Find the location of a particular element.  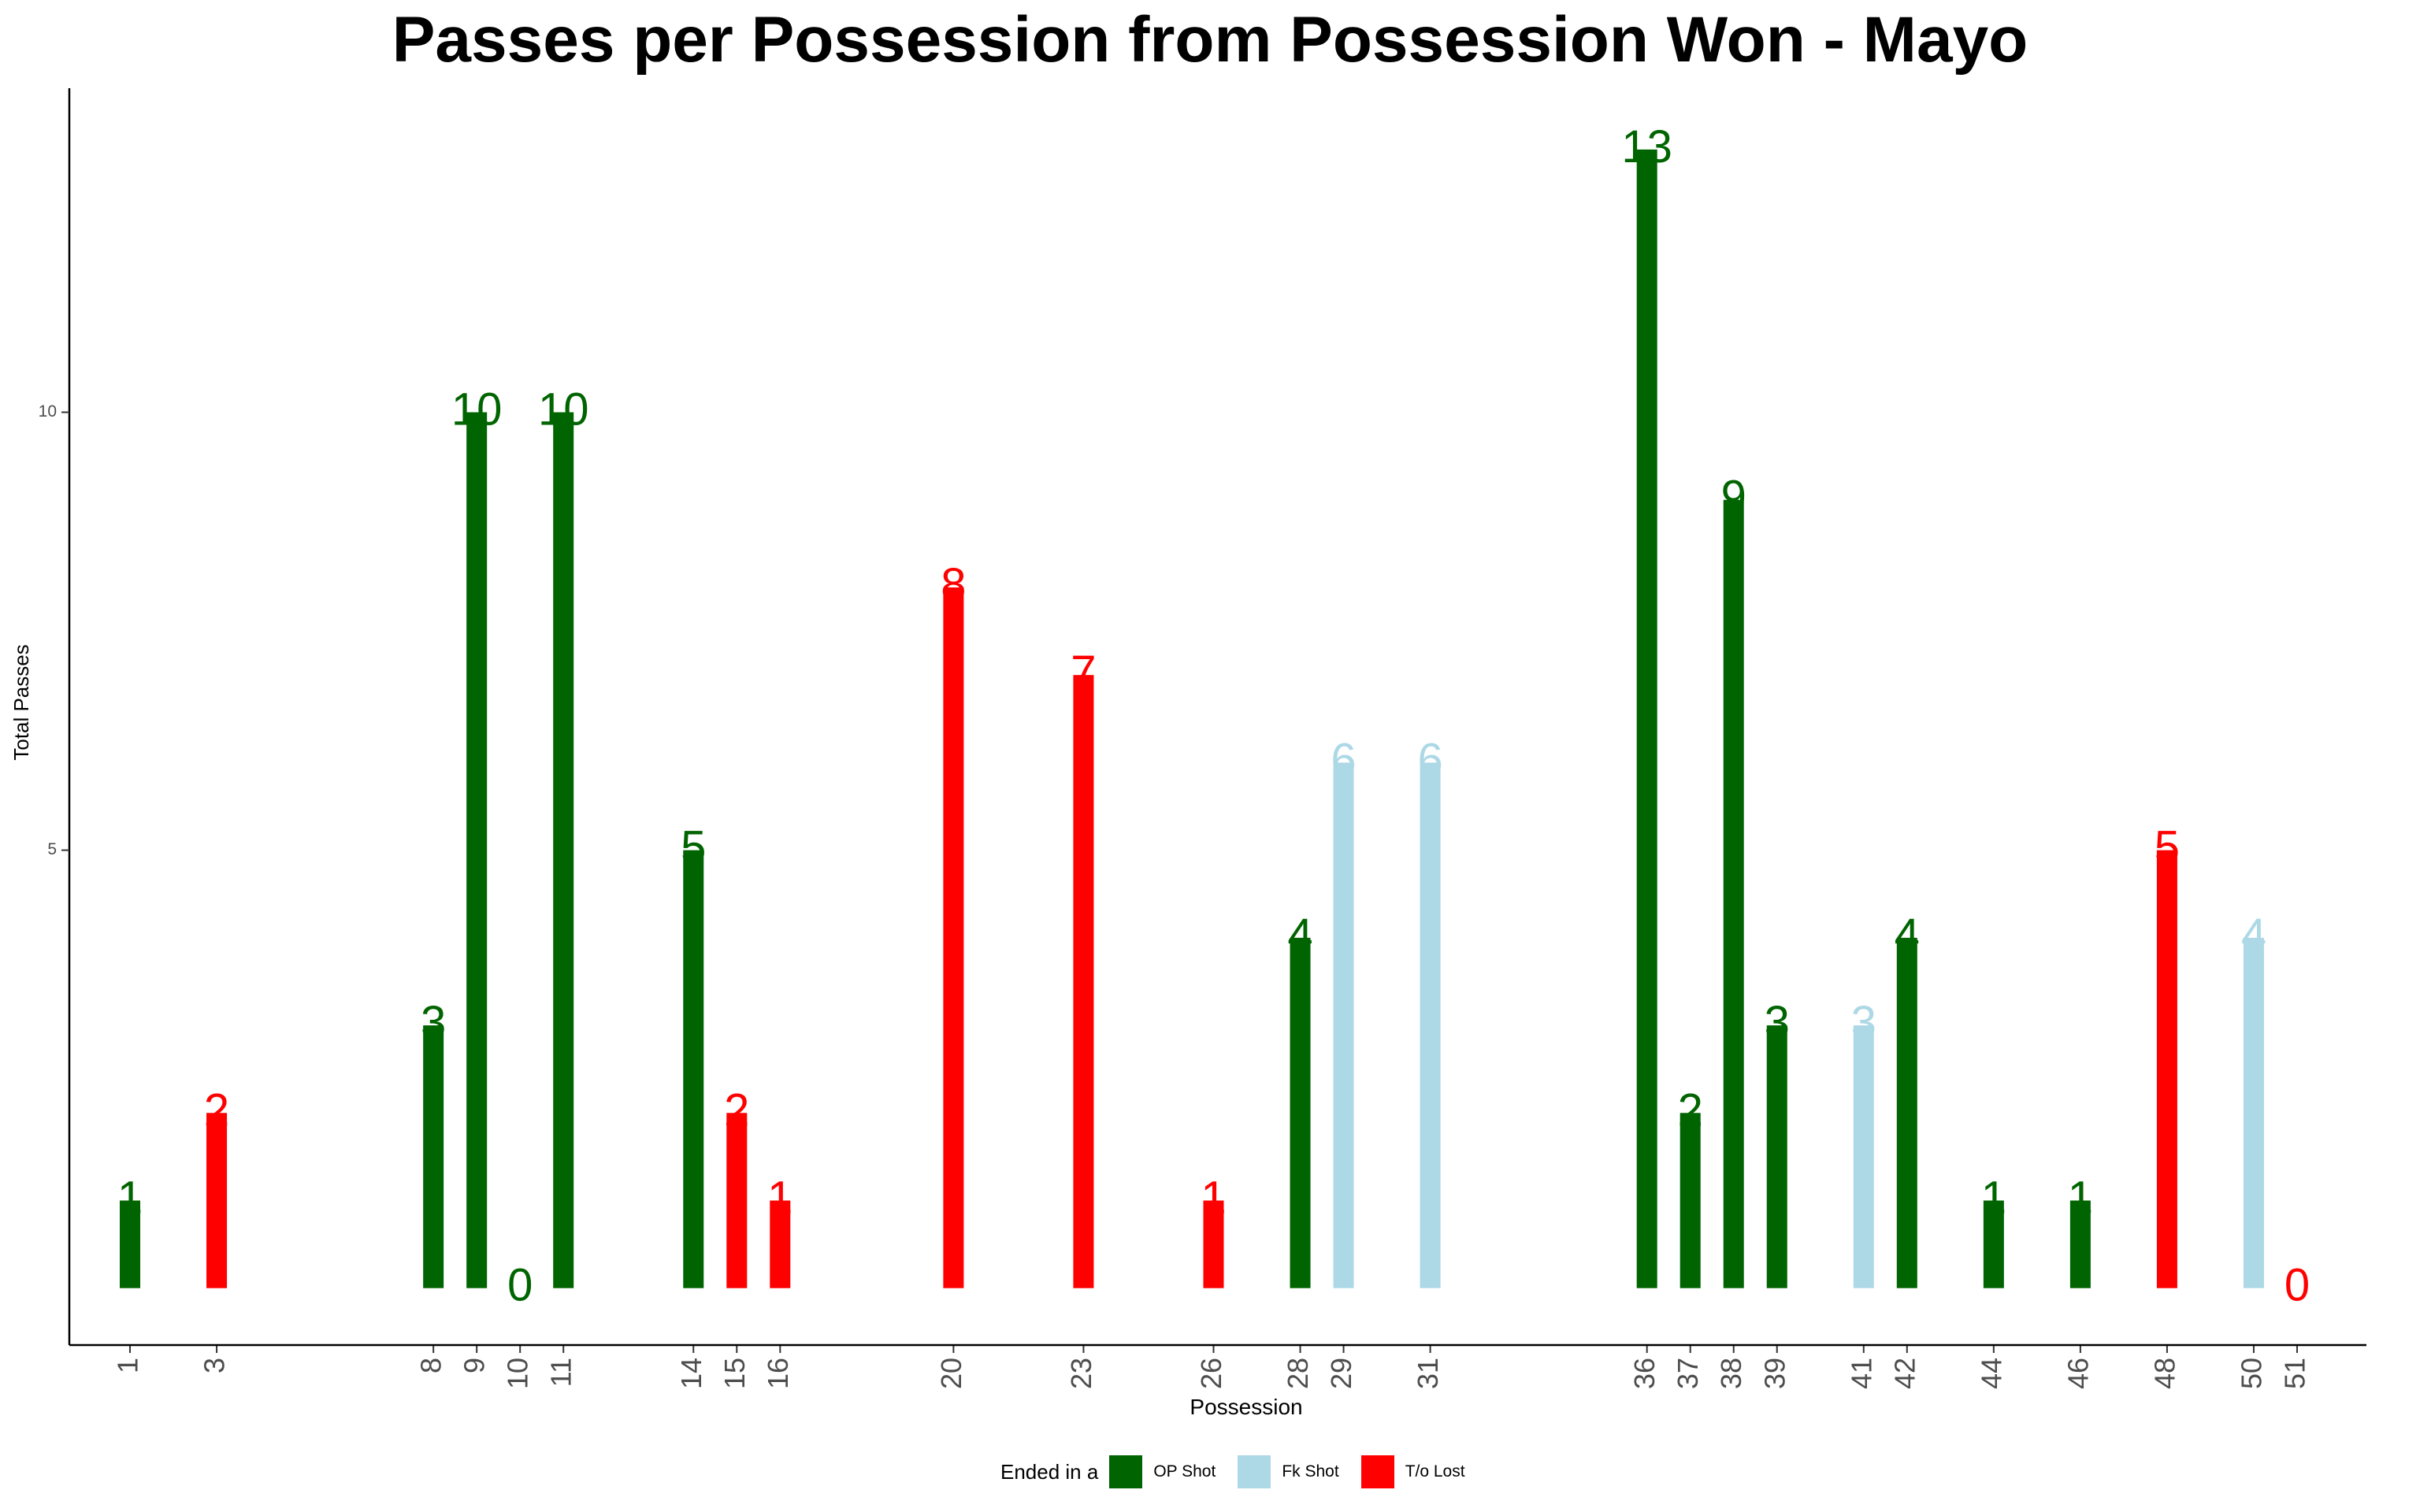

data-label-possession-38: 9 is located at coordinates (1733, 497).